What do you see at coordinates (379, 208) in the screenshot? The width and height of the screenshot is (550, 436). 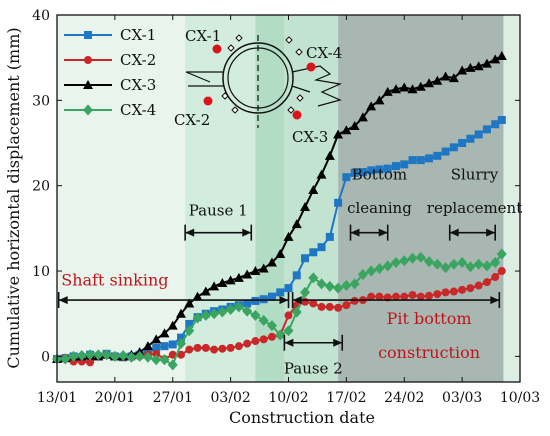 I see `annotation-label-6: cleaning` at bounding box center [379, 208].